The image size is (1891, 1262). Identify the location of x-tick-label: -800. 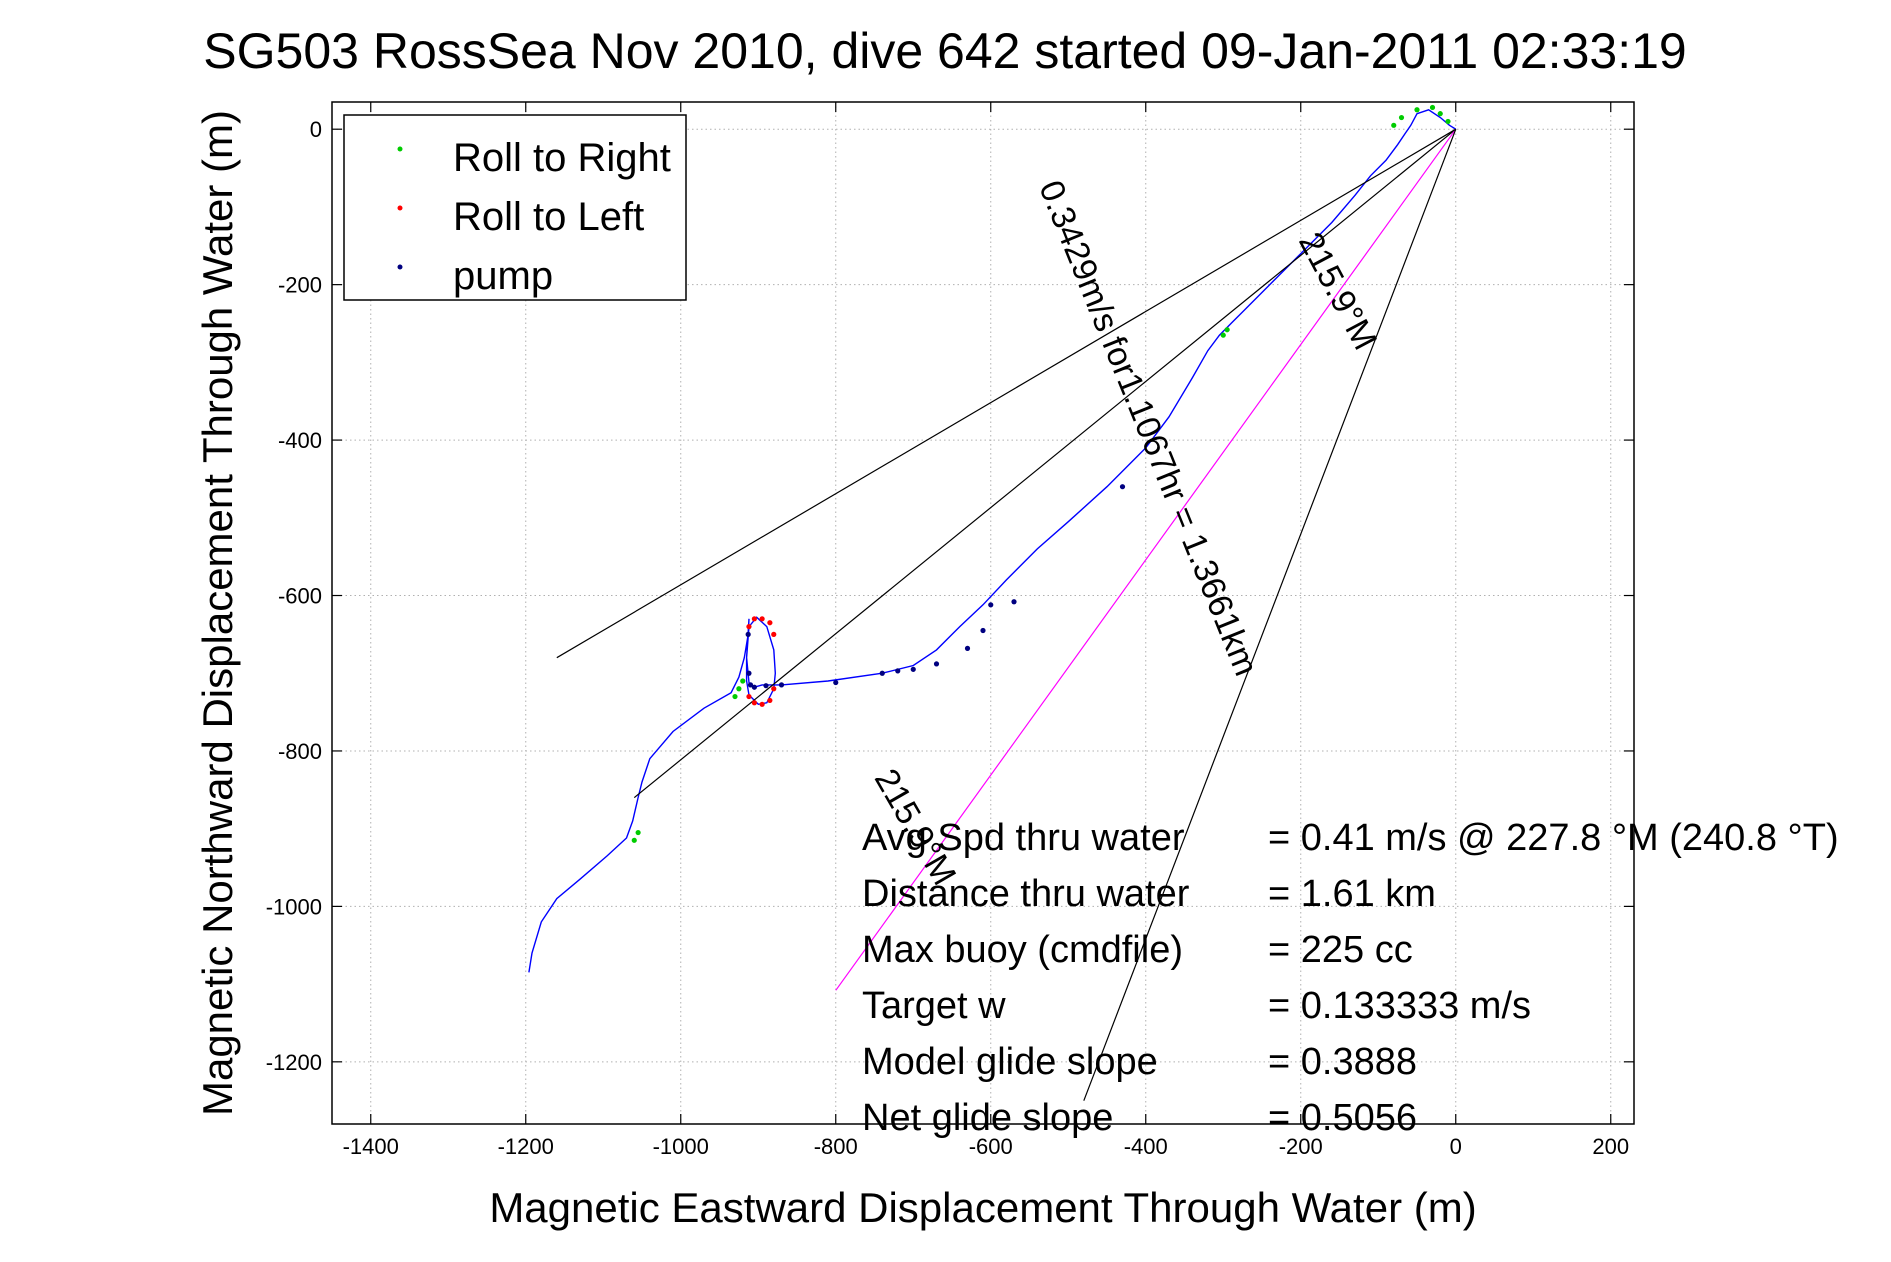
(836, 1146).